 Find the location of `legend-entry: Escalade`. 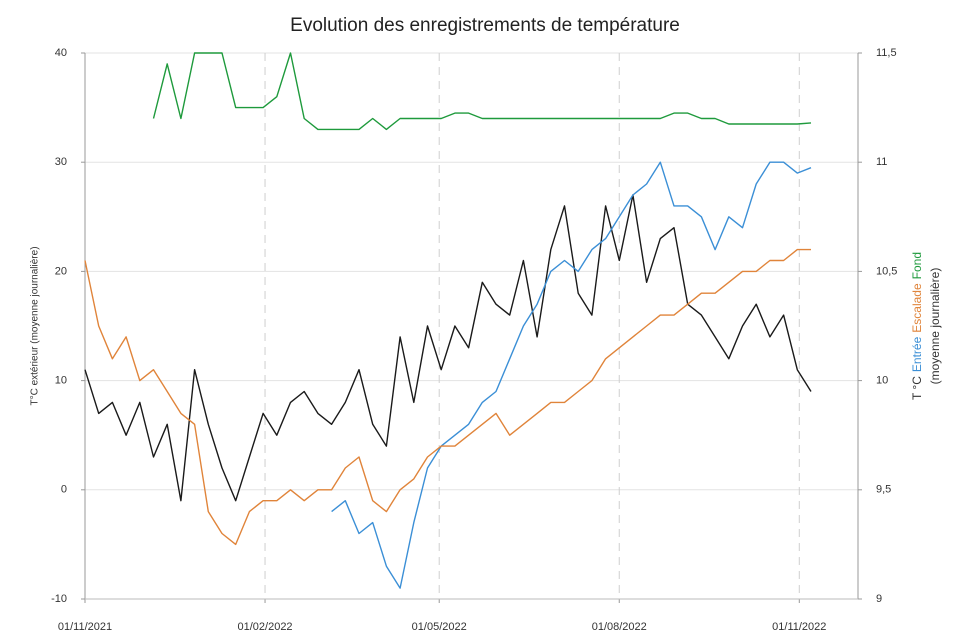

legend-entry: Escalade is located at coordinates (917, 308).